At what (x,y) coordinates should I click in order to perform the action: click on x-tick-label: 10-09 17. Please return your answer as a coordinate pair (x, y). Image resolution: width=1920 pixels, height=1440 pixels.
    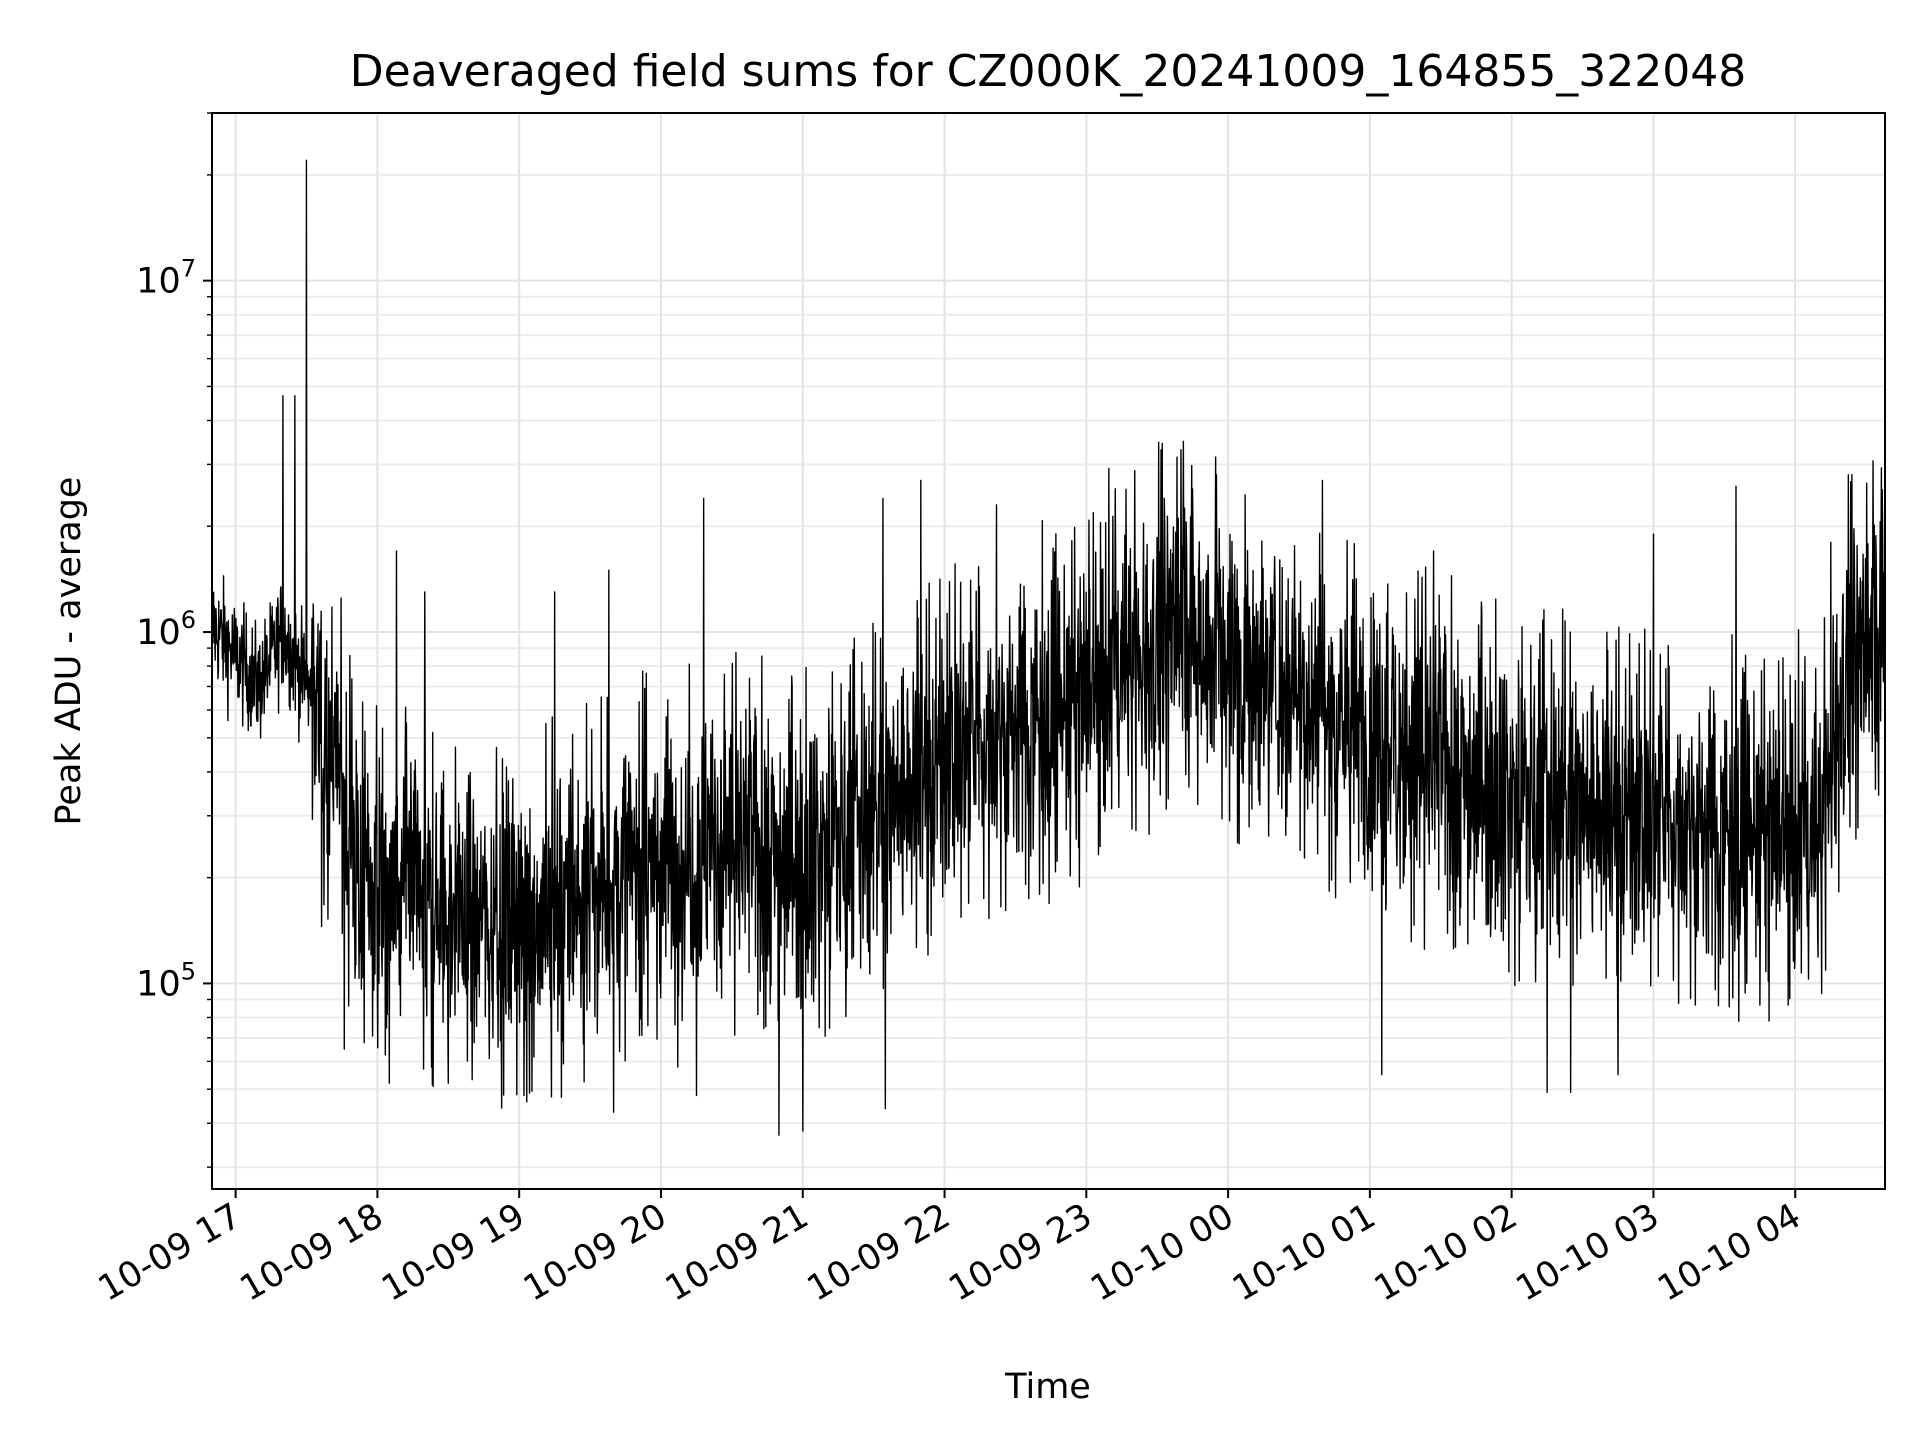
    Looking at the image, I should click on (170, 1252).